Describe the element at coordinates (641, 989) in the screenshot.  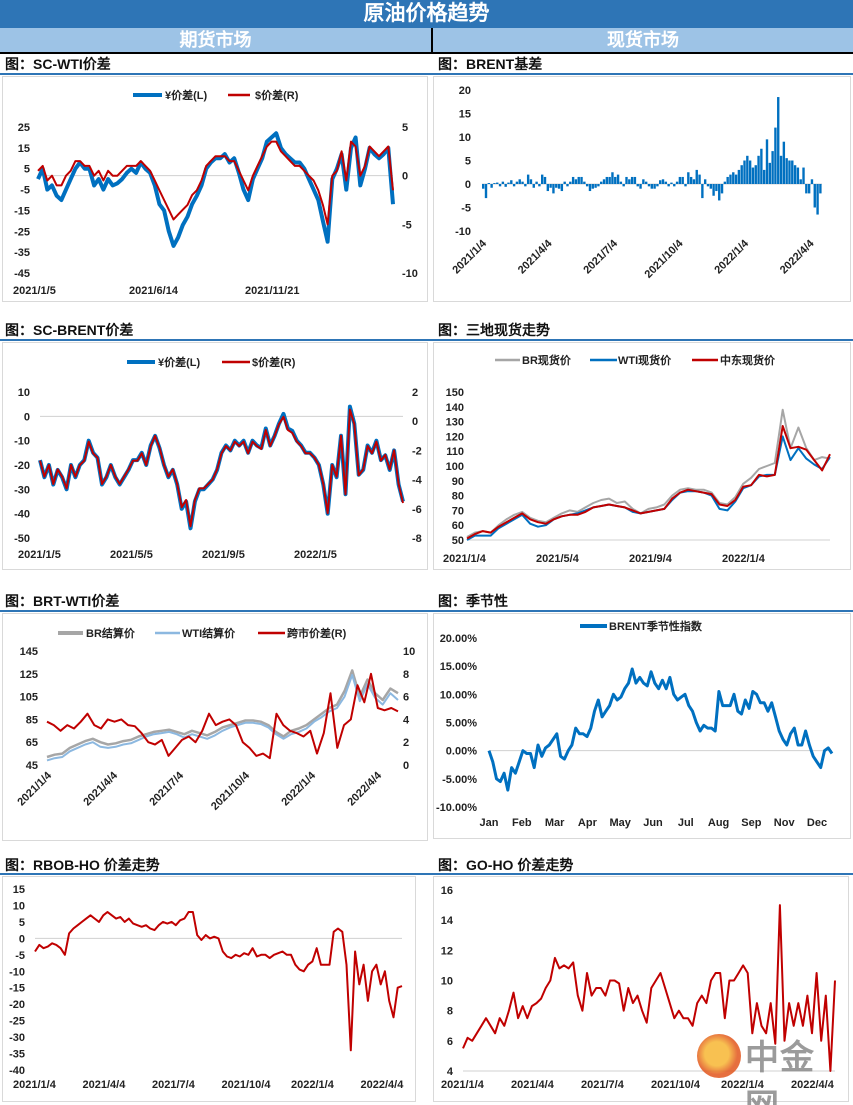
I see `chart-frame-go-ho` at that location.